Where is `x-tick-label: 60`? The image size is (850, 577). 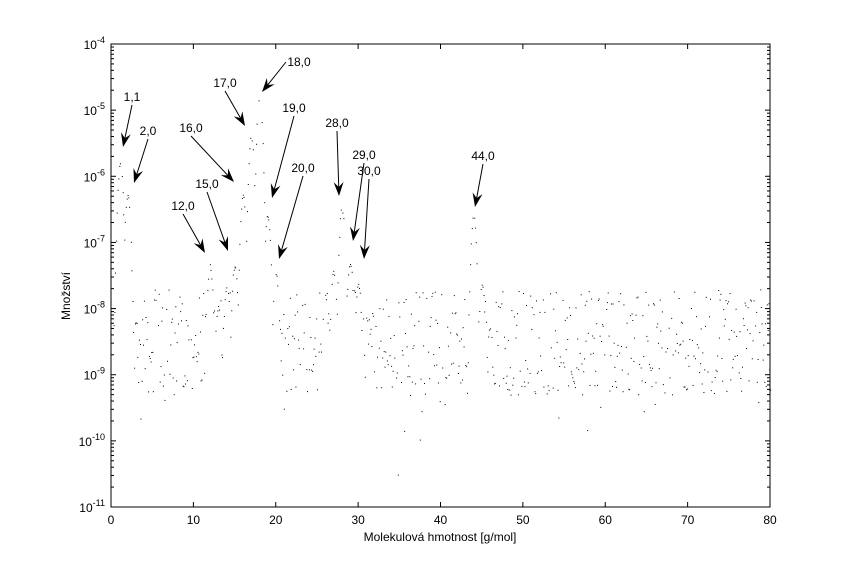
x-tick-label: 60 is located at coordinates (606, 520).